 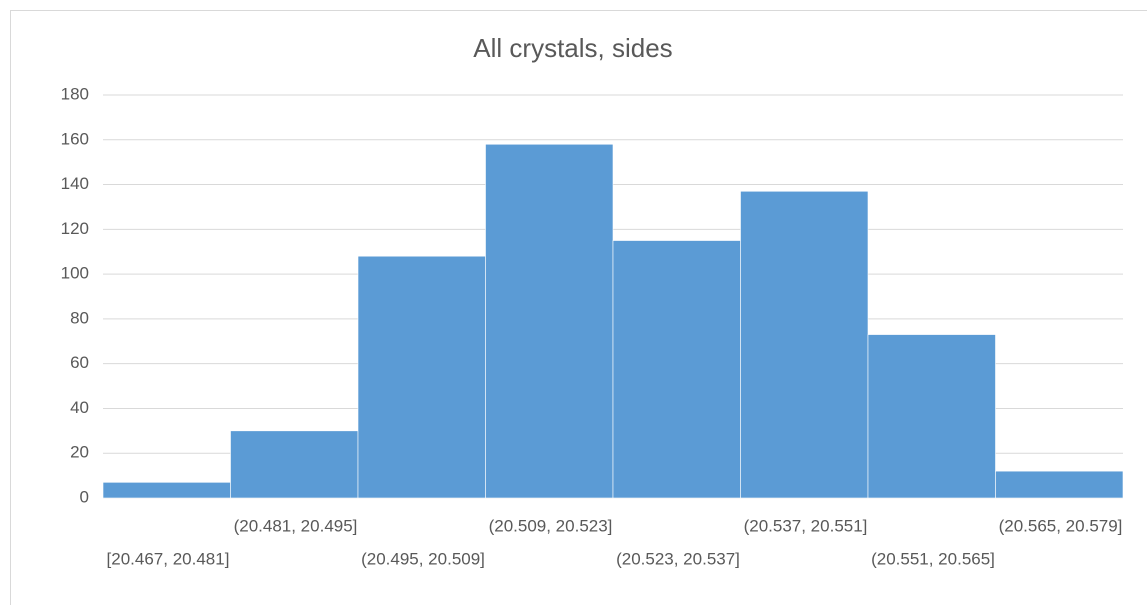 I want to click on x-tick-label: (20.565, 20.579], so click(x=1061, y=525).